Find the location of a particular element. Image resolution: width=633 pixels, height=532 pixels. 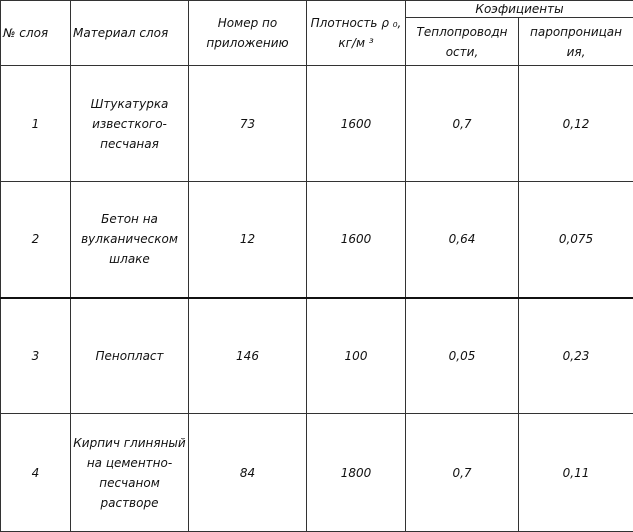

cell-layer-no: 3 is located at coordinates (36, 356).